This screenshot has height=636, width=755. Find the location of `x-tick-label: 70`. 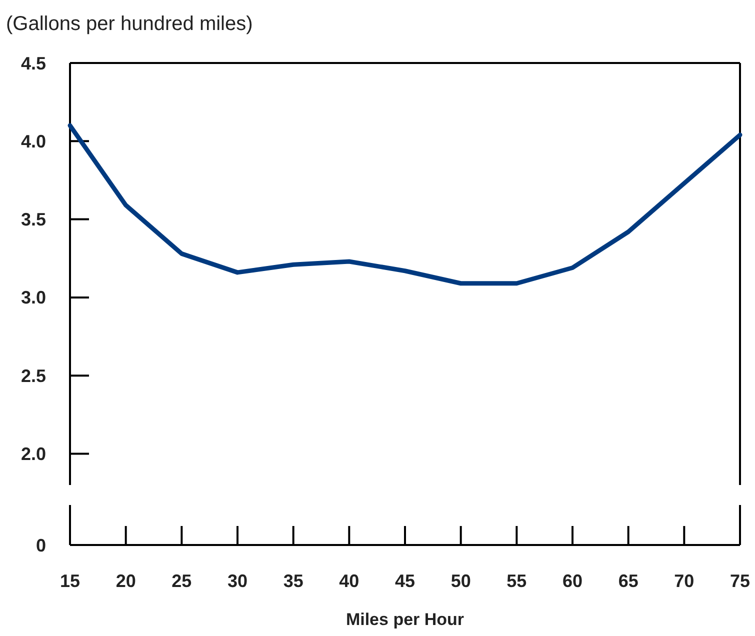

x-tick-label: 70 is located at coordinates (684, 581).